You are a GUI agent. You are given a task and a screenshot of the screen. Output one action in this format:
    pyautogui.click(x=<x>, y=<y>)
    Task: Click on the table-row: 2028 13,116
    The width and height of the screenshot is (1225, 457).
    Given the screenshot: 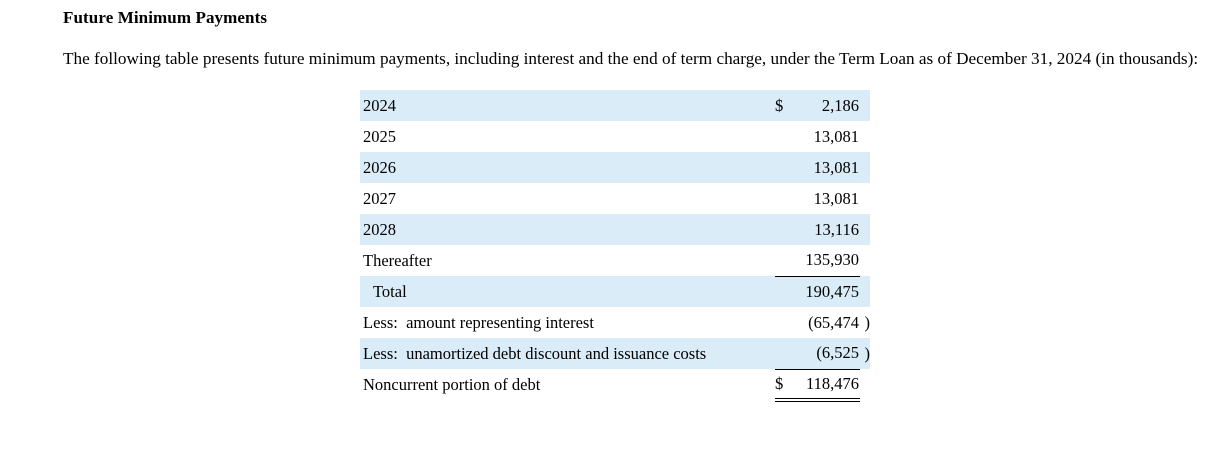 What is the action you would take?
    pyautogui.click(x=615, y=229)
    